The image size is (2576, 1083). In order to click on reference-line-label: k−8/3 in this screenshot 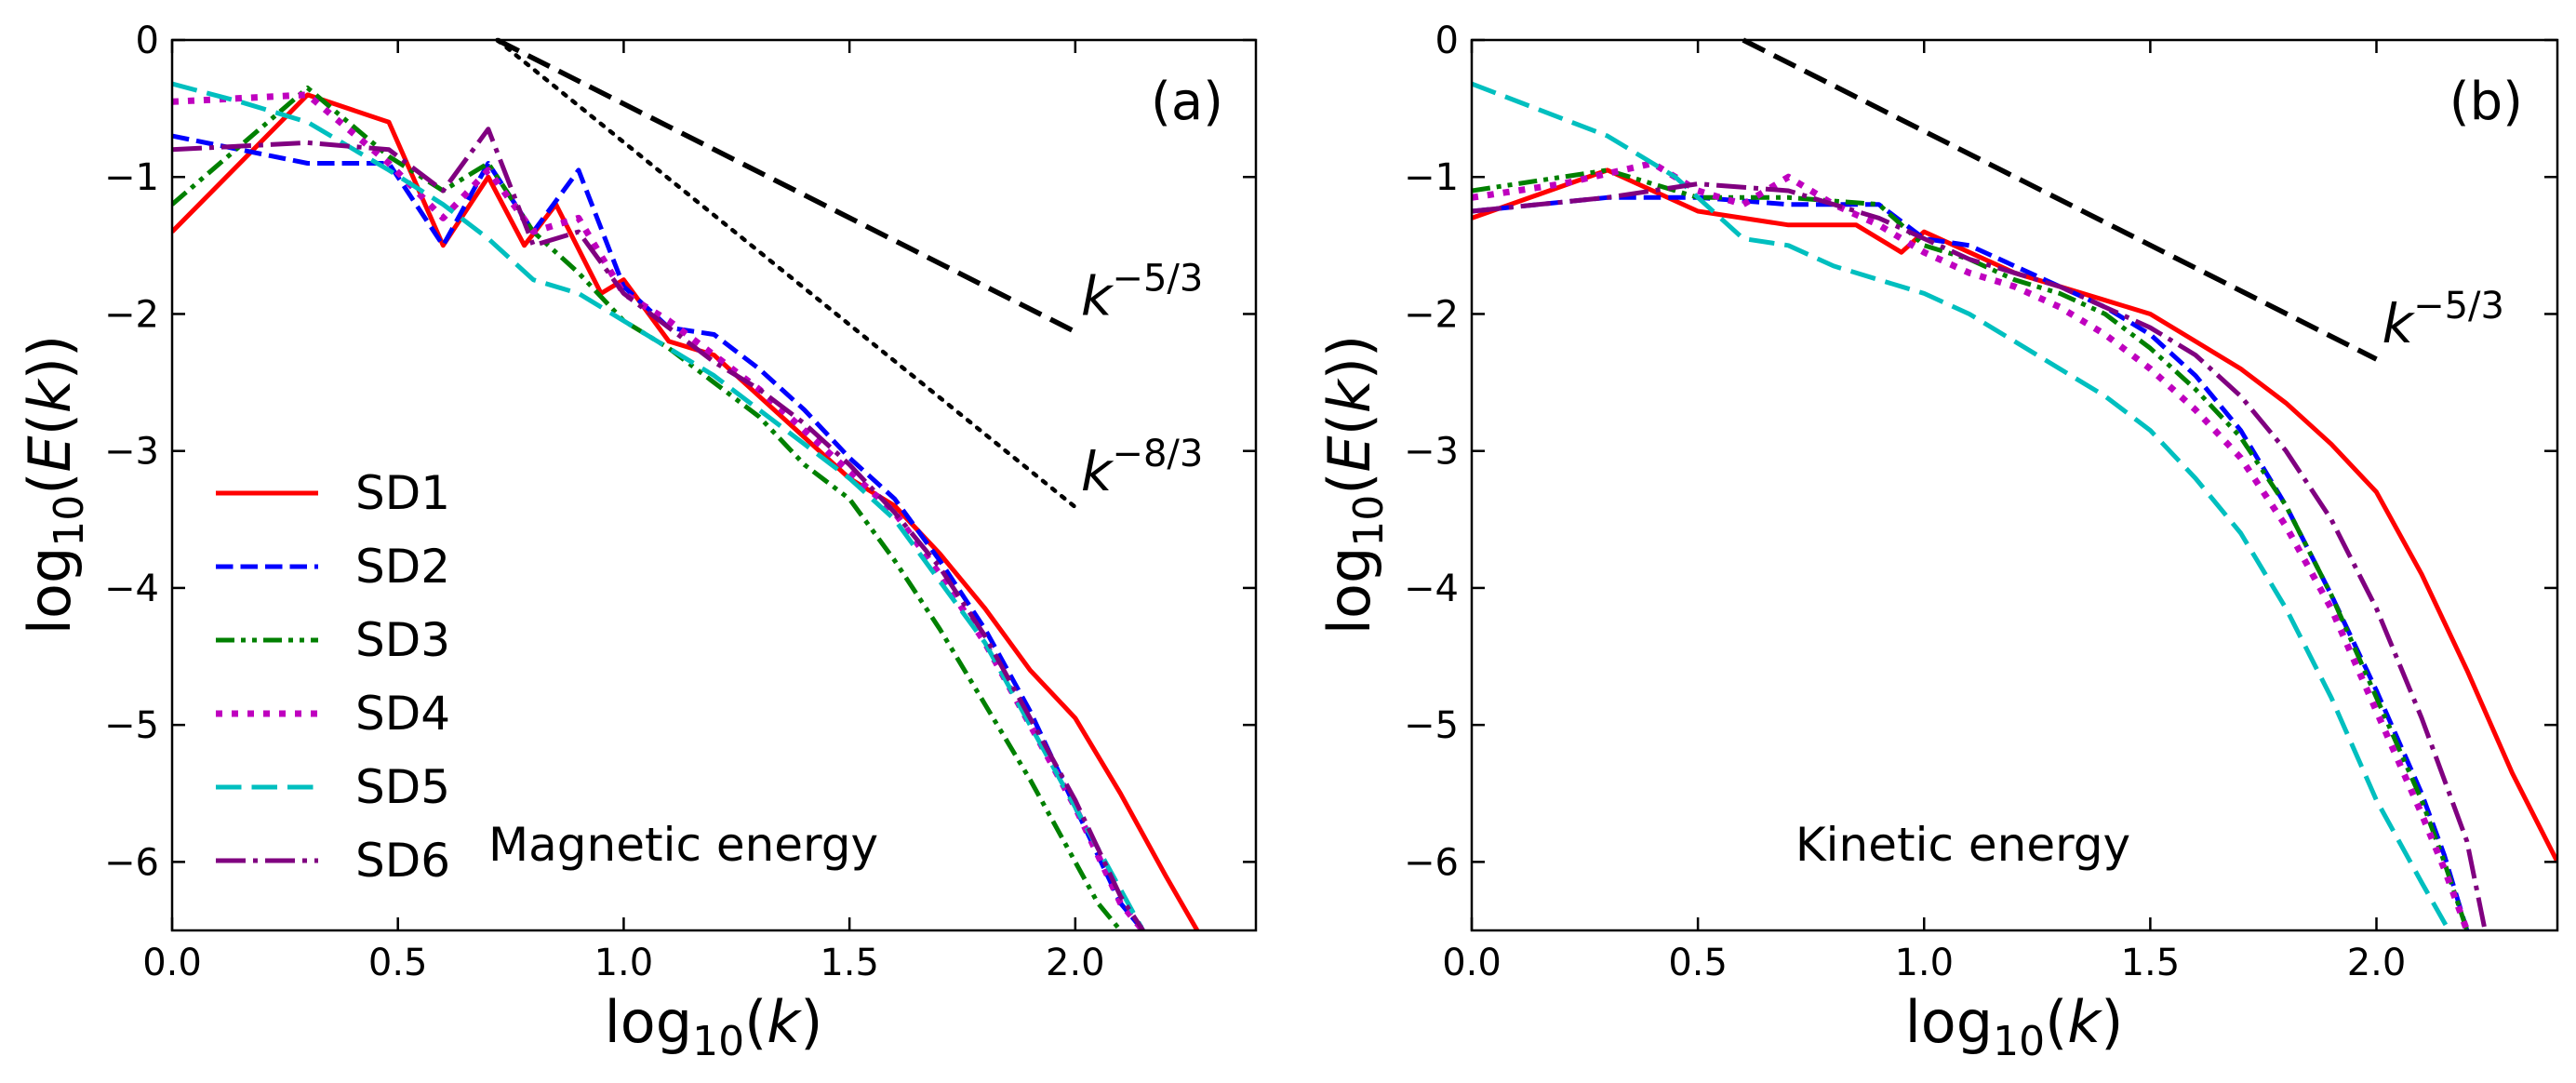, I will do `click(1142, 468)`.